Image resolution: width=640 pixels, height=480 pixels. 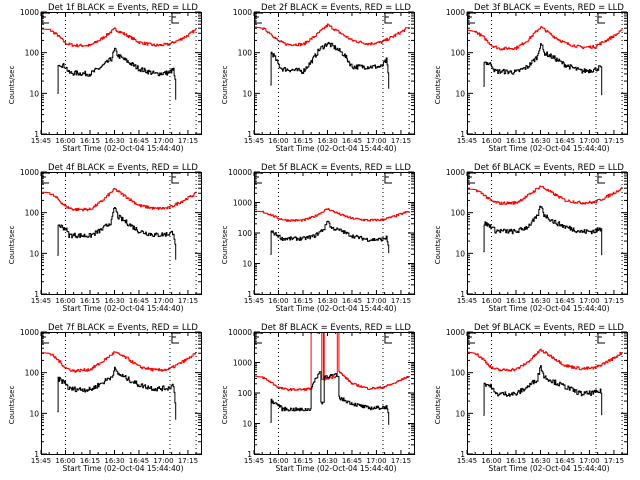 What do you see at coordinates (123, 8) in the screenshot?
I see `plot-title: Det 1f BLACK = Events, RED = LLD` at bounding box center [123, 8].